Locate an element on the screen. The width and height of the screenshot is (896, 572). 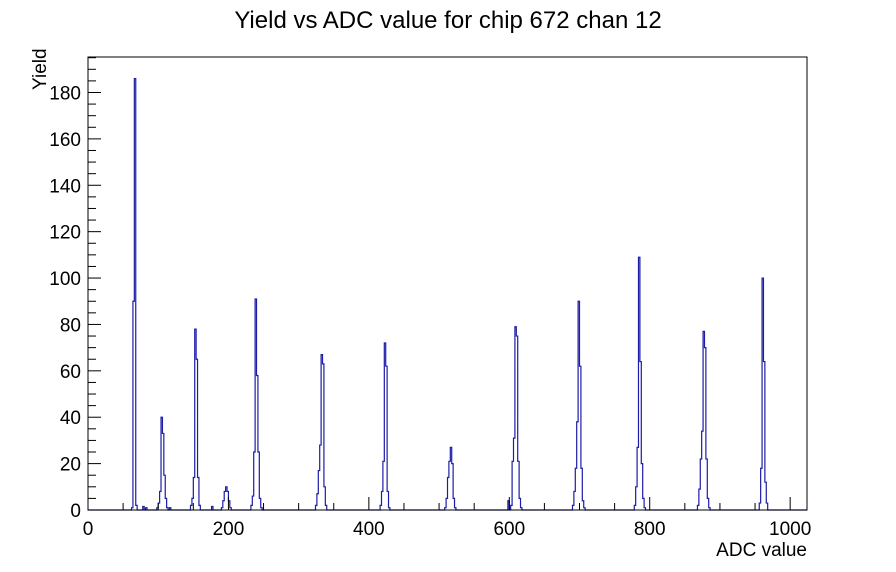
y-tick-label: 40 is located at coordinates (70, 418).